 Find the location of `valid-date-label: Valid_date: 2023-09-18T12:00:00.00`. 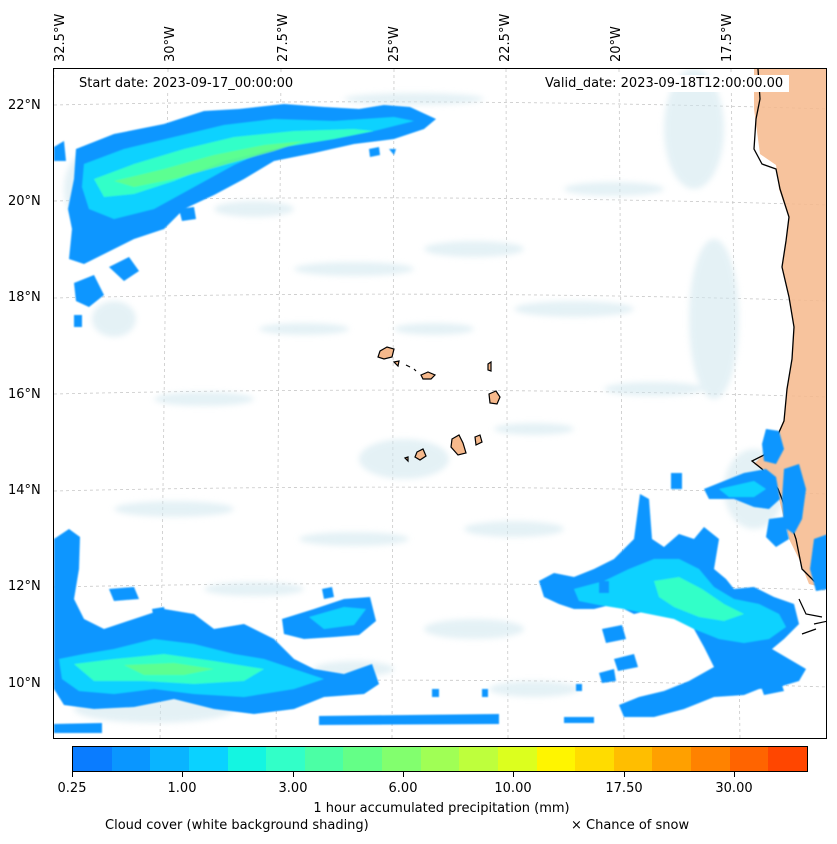

valid-date-label: Valid_date: 2023-09-18T12:00:00.00 is located at coordinates (664, 83).